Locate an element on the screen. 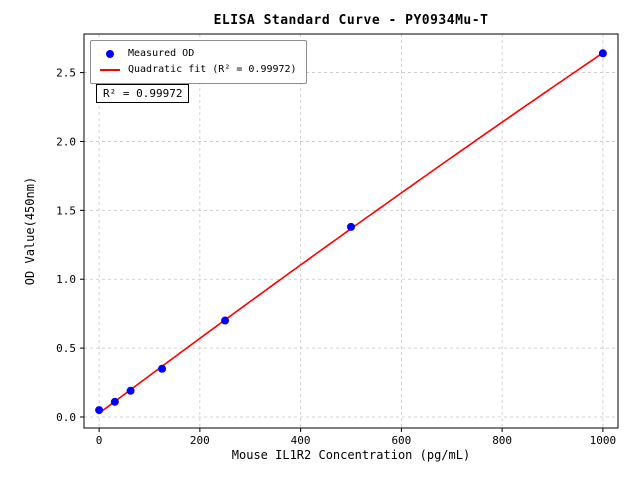 This screenshot has width=640, height=480. chart-title: ELISA Standard Curve - PY0934Mu-T is located at coordinates (351, 20).